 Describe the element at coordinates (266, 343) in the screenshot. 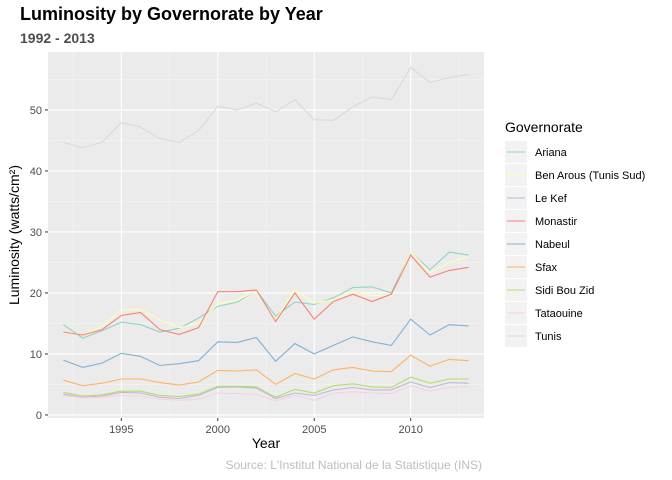

I see `series-line-nabeul` at that location.